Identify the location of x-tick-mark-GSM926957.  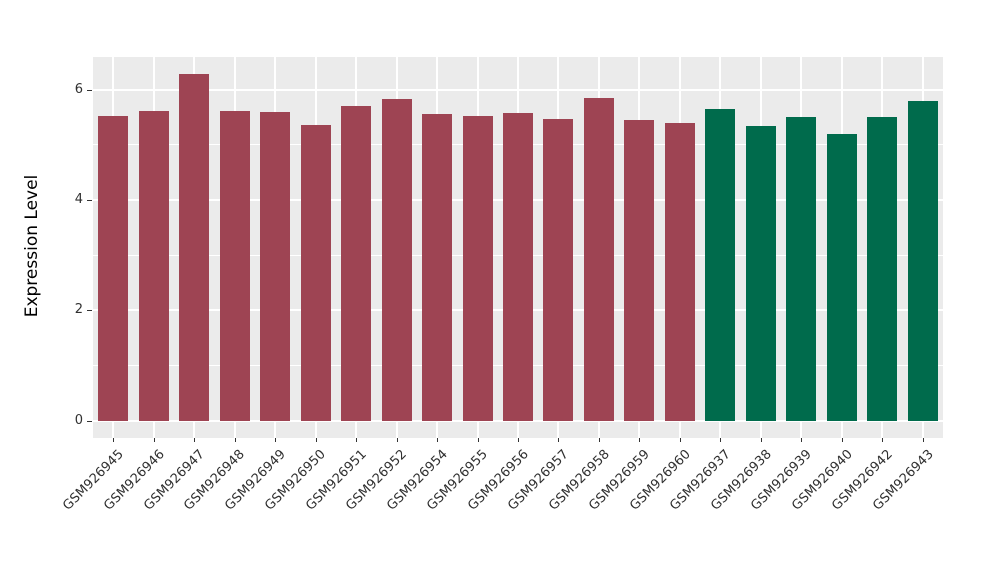
(559, 440).